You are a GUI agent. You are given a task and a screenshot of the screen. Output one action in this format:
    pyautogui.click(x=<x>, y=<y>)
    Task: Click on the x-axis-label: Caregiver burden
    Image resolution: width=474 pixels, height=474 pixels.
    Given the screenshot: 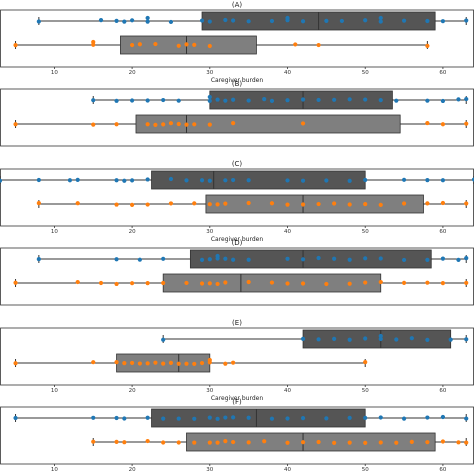 What is the action you would take?
    pyautogui.click(x=237, y=80)
    